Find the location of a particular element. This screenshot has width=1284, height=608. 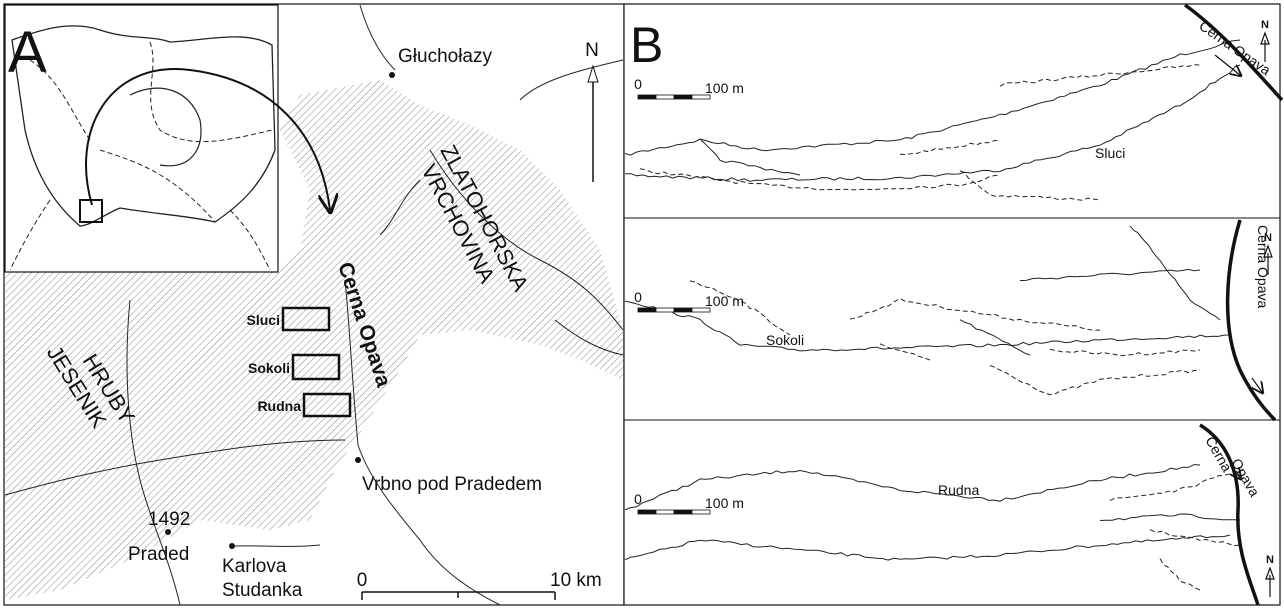

panel-label: B is located at coordinates (646, 45).